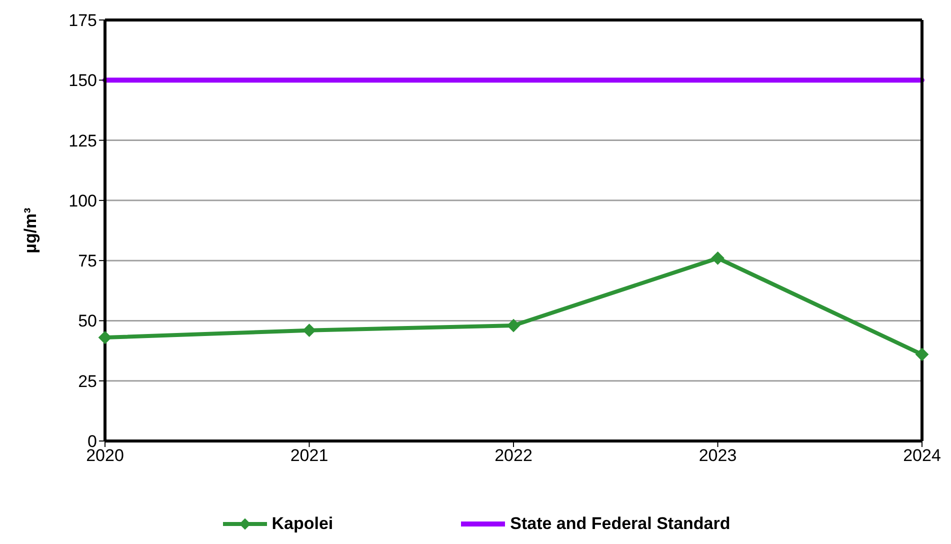  I want to click on y-tick-label: 150, so click(82, 80).